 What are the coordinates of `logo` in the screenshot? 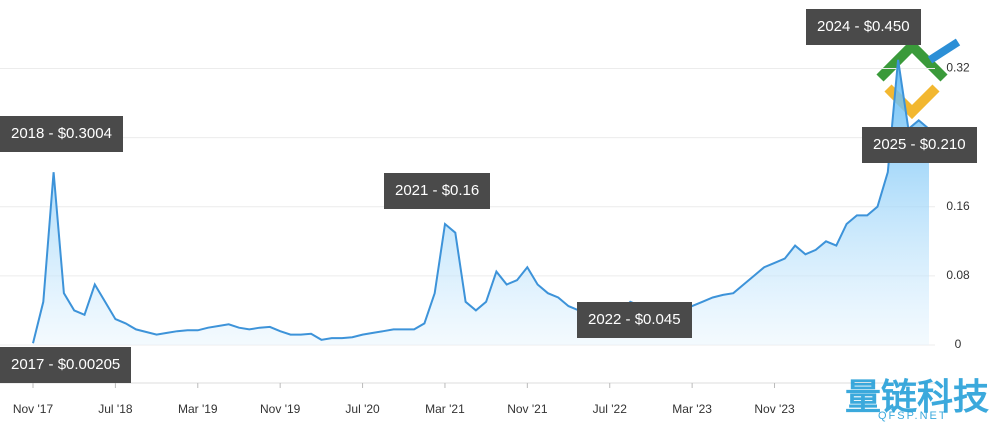 It's located at (918, 79).